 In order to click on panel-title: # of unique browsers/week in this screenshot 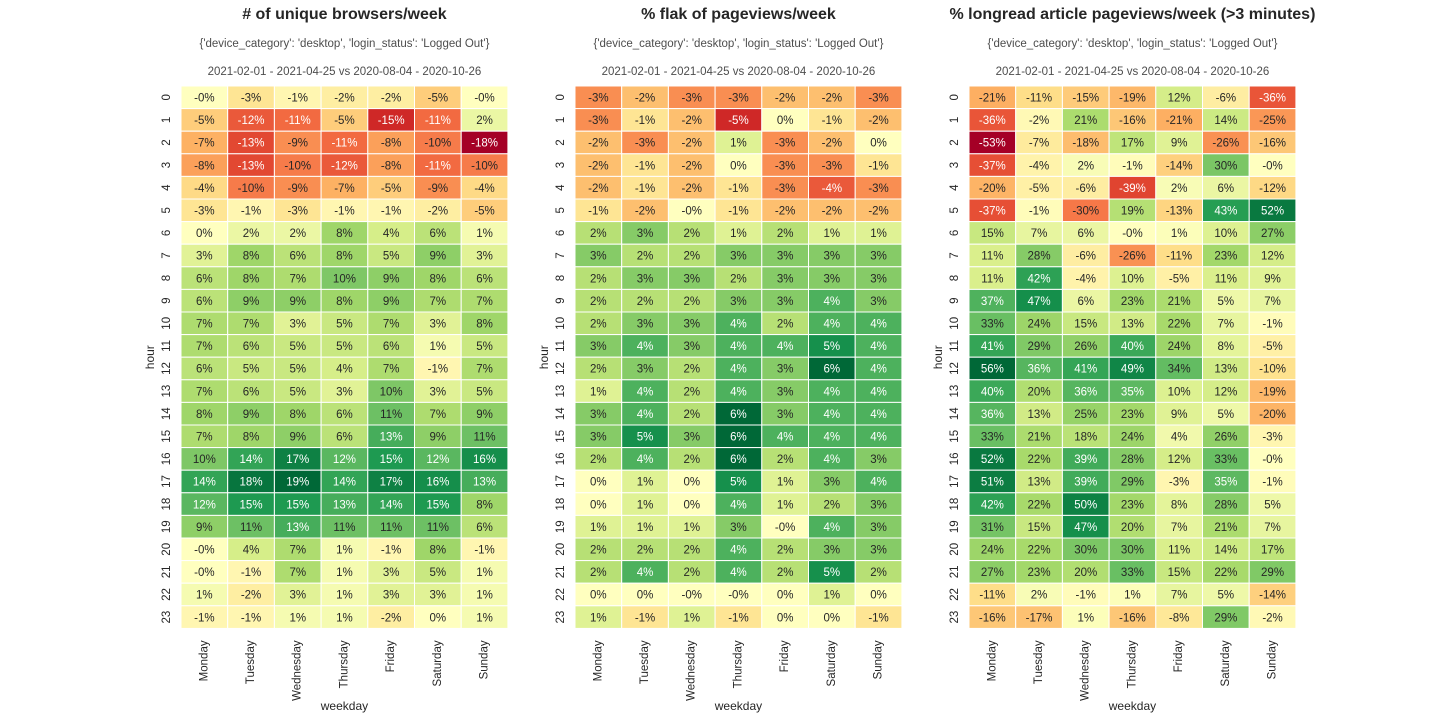, I will do `click(344, 14)`.